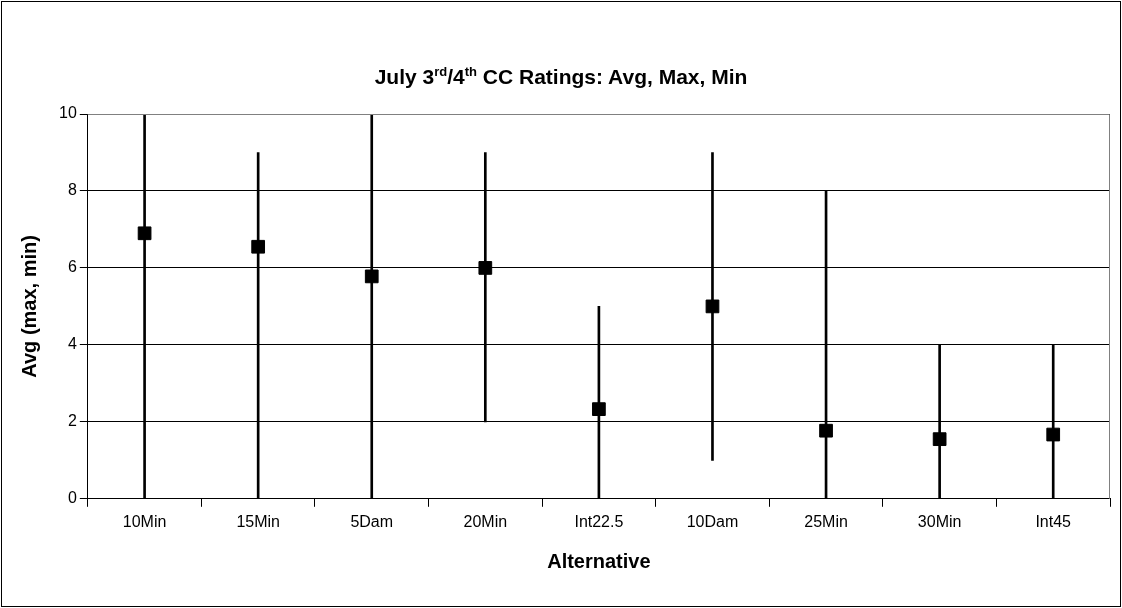 The height and width of the screenshot is (608, 1122). I want to click on y-axis-title: Avg (max, min), so click(28, 306).